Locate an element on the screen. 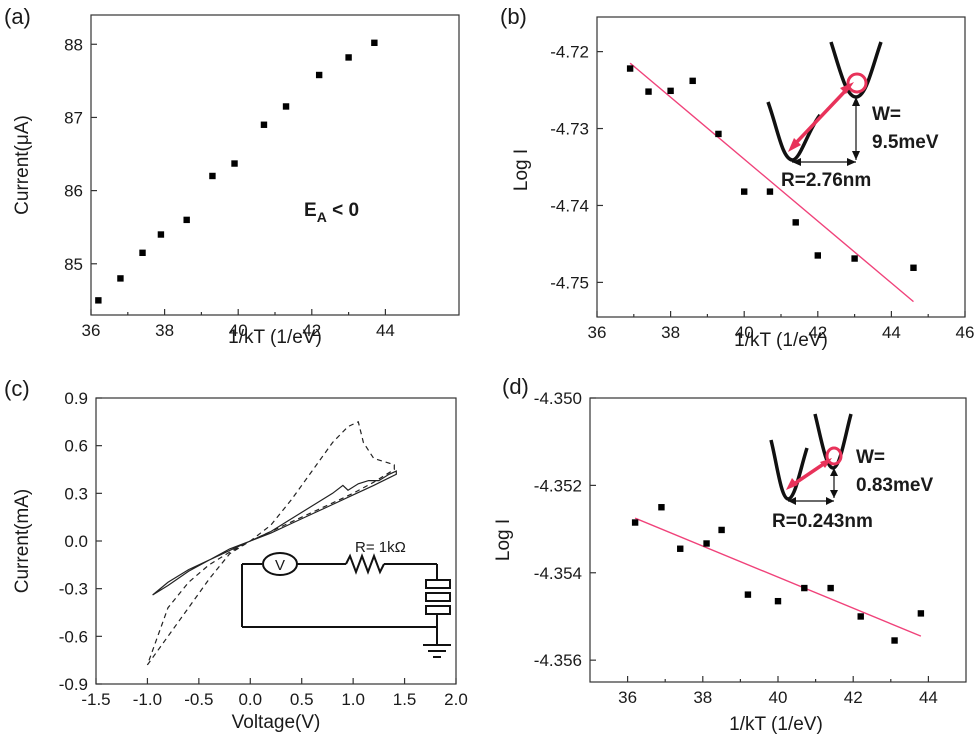 This screenshot has height=741, width=980. panel-d-w-label-line1: W= is located at coordinates (870, 457).